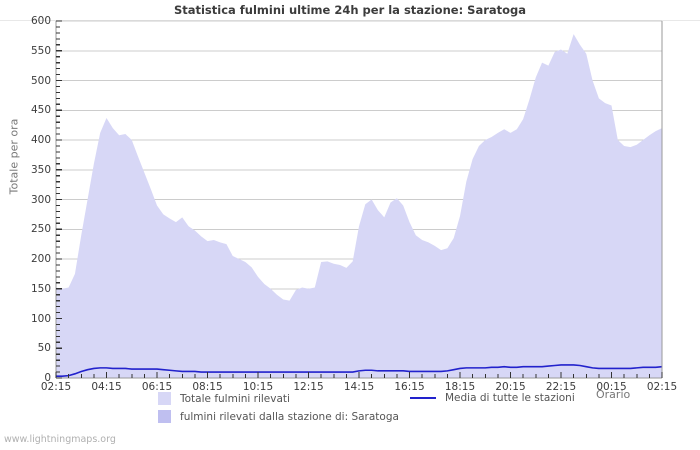 The height and width of the screenshot is (450, 700). What do you see at coordinates (60, 439) in the screenshot?
I see `watermark: www.lightningmaps.org` at bounding box center [60, 439].